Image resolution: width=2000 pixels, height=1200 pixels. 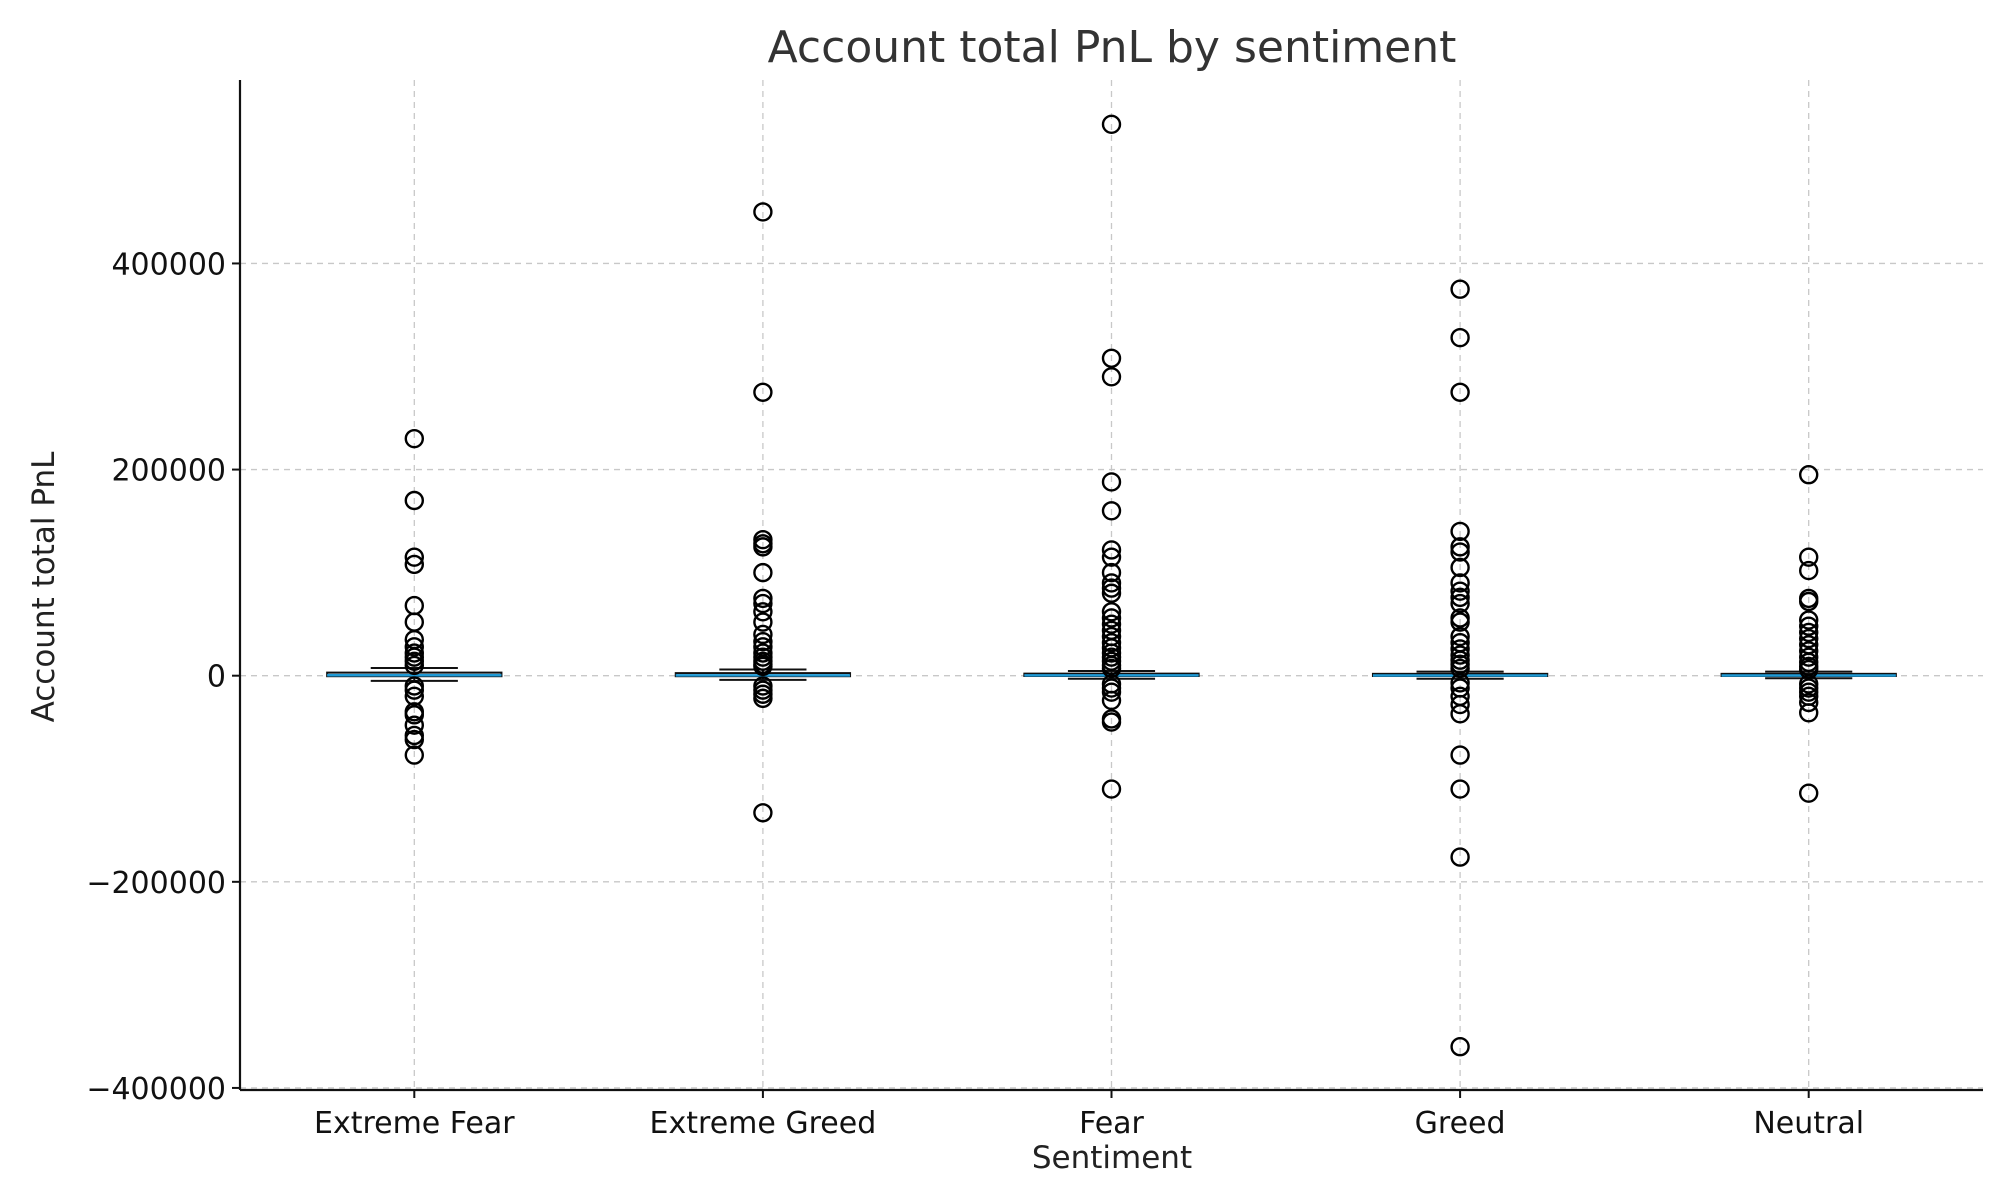 What do you see at coordinates (156, 883) in the screenshot?
I see `y-tick-label: −200000` at bounding box center [156, 883].